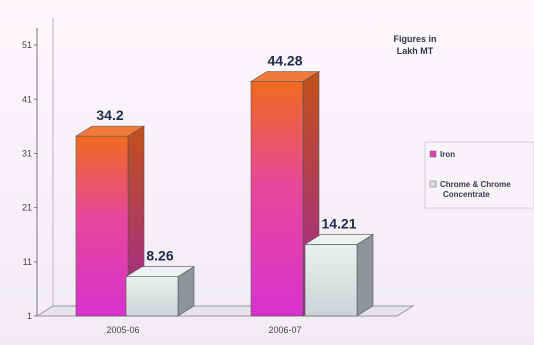 Image resolution: width=534 pixels, height=345 pixels. Describe the element at coordinates (415, 51) in the screenshot. I see `units-note-line2: Lakh MT` at that location.